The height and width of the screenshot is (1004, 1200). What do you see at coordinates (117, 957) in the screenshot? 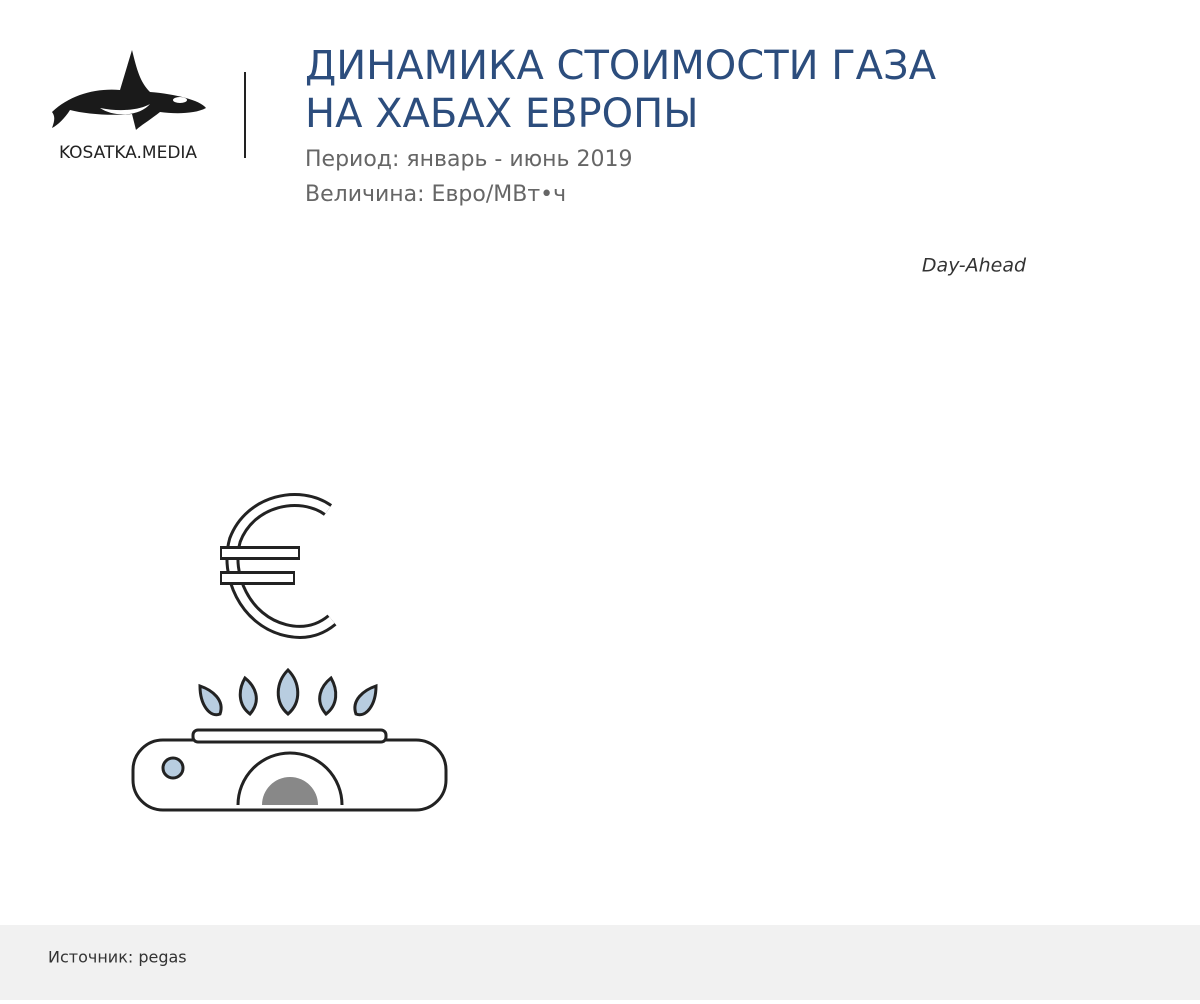
I see `source: Источник: pegas` at bounding box center [117, 957].